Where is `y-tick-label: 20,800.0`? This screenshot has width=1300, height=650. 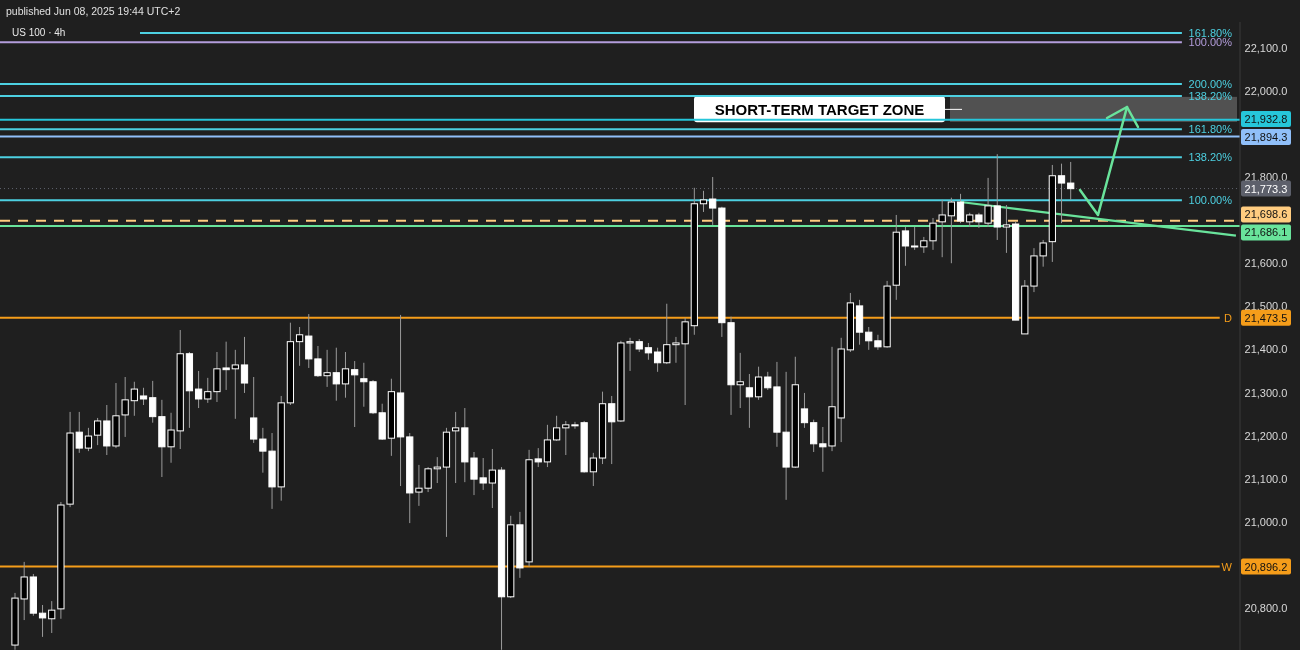
y-tick-label: 20,800.0 is located at coordinates (1266, 608).